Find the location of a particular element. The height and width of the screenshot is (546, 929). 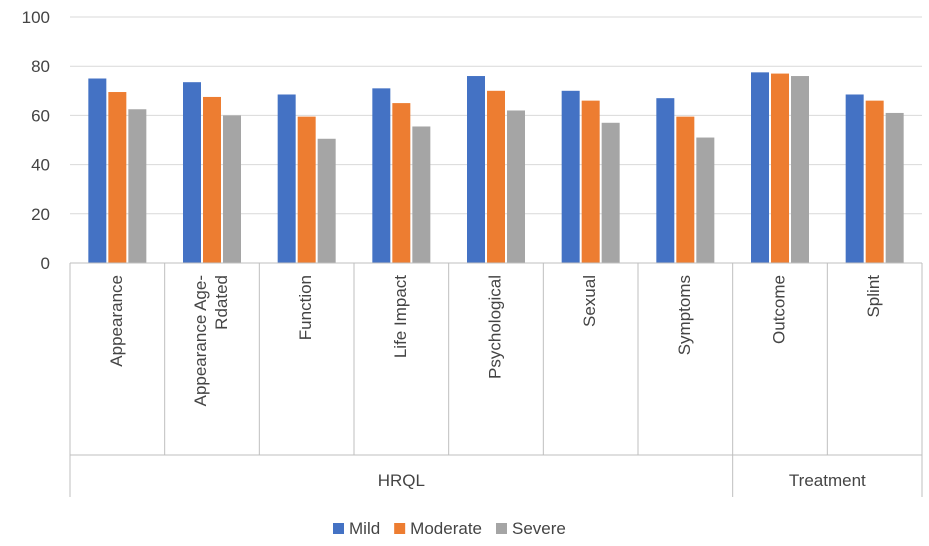

category-label: Psychological is located at coordinates (494, 327).